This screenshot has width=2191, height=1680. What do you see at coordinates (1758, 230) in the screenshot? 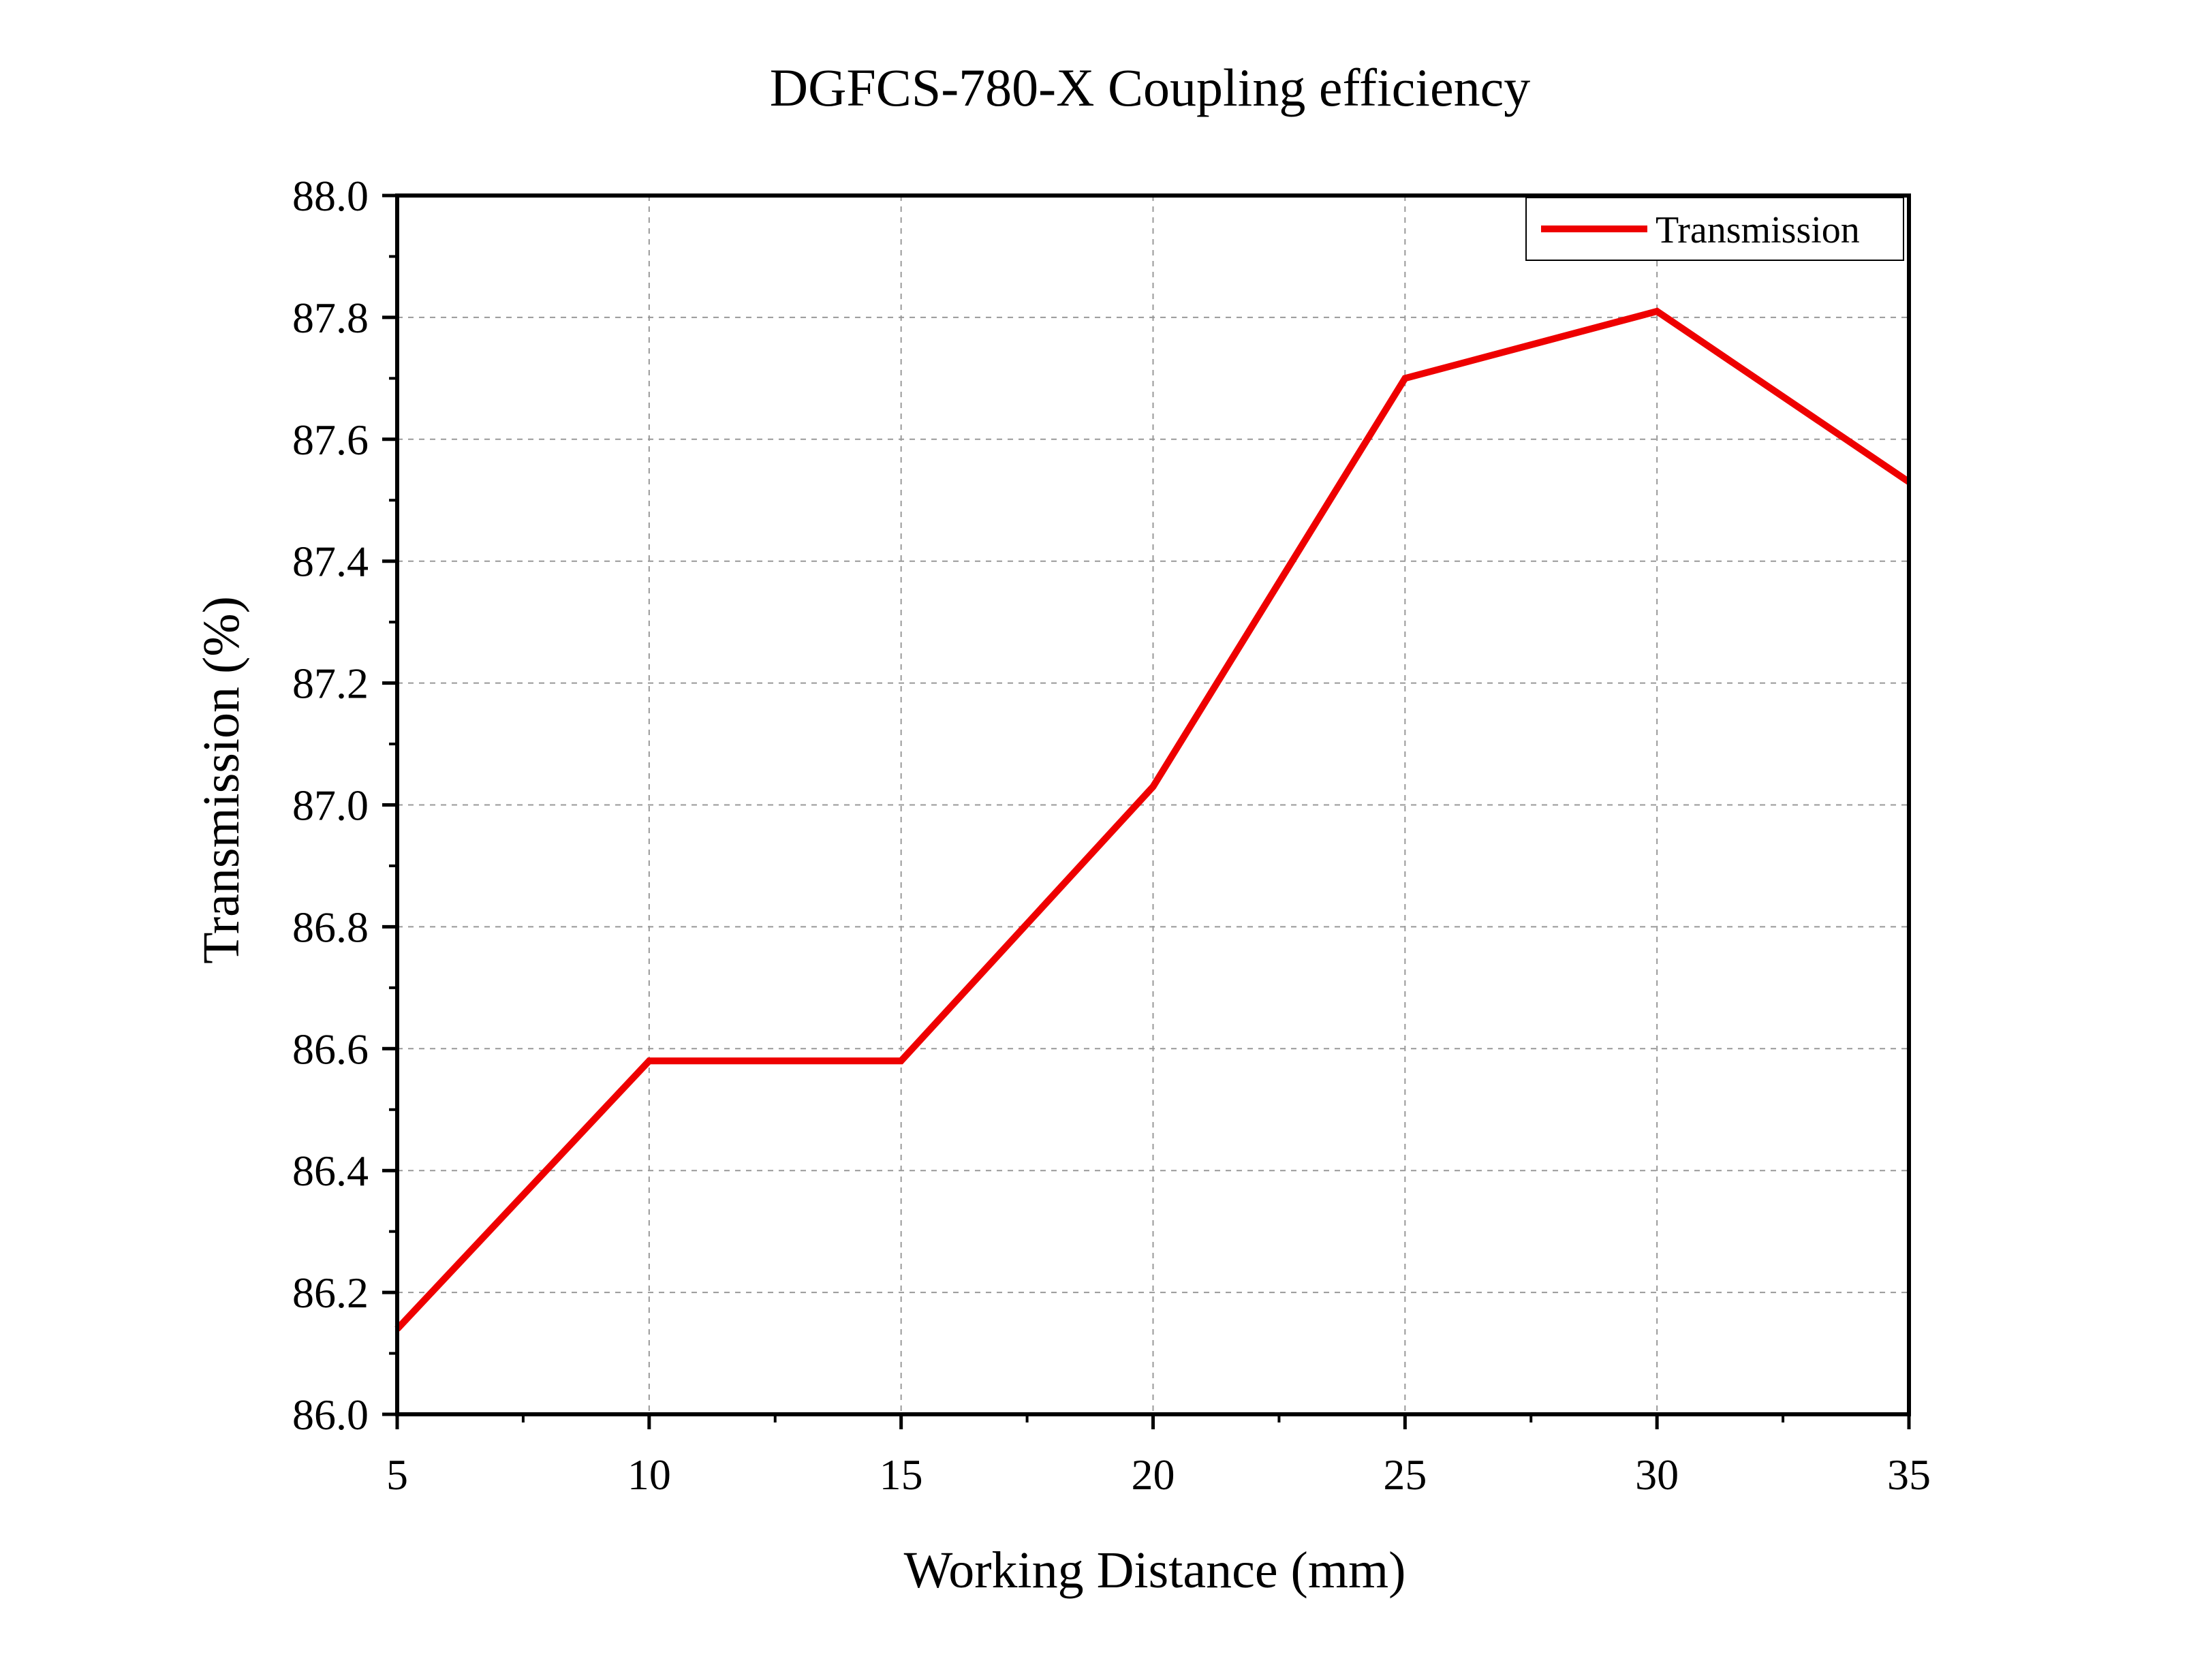
I see `legend-label: Transmission` at bounding box center [1758, 230].